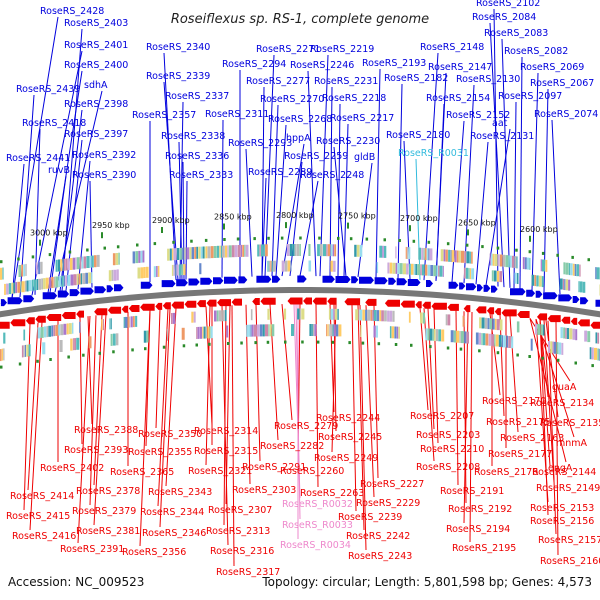 The image size is (600, 600). I want to click on gene-label: RoseRS_2337, so click(197, 96).